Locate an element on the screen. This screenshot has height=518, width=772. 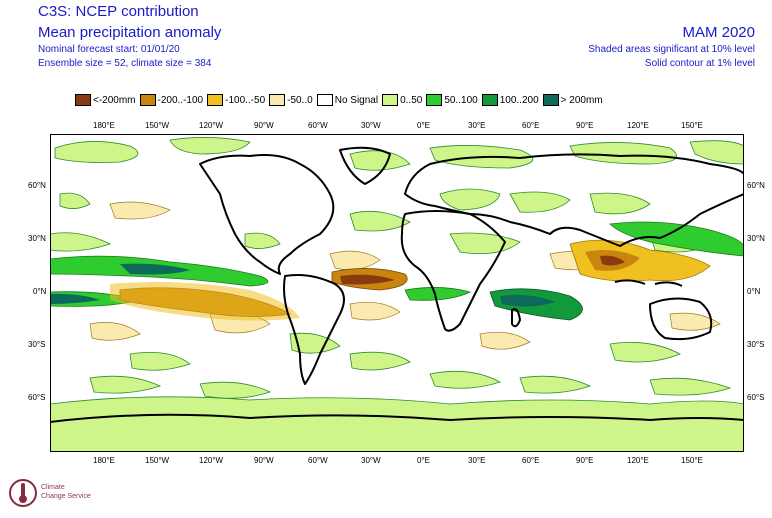
legend-label: > 200mm is located at coordinates (581, 100).